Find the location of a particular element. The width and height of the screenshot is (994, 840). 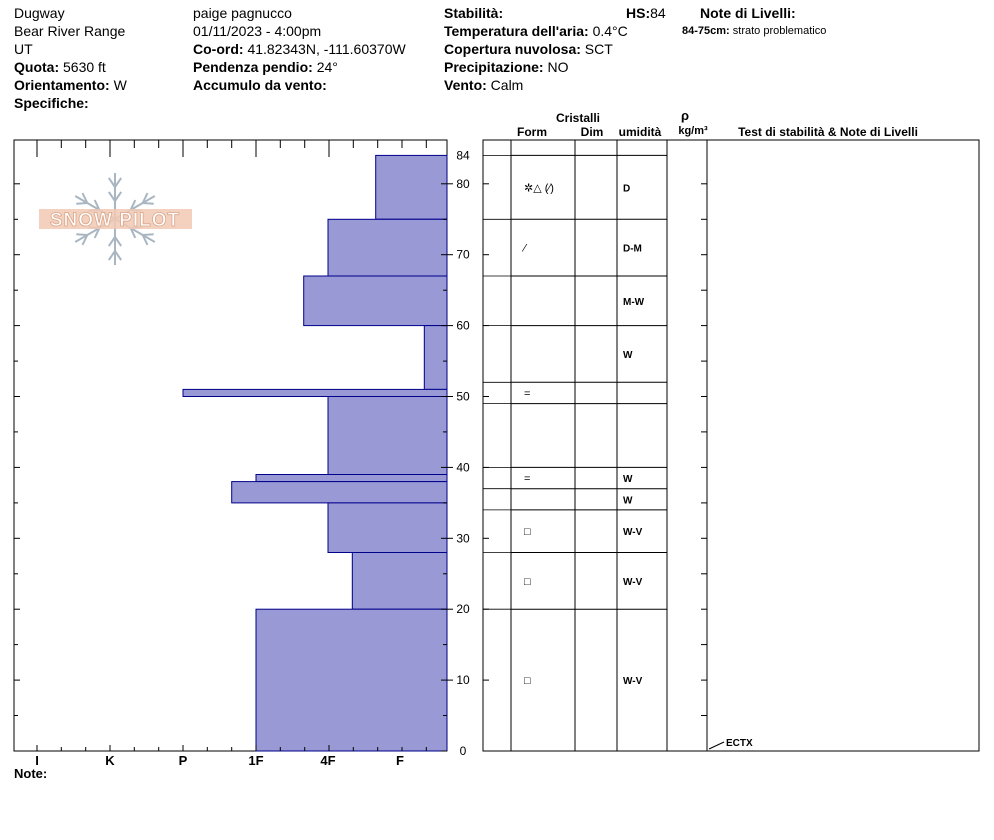

layer-note-row: 84-75cm: strato problematico is located at coordinates (754, 31).